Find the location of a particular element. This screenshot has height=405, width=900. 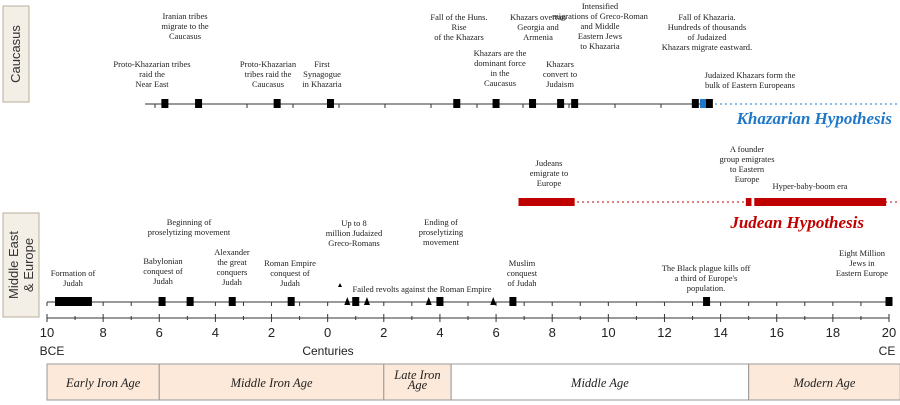

age-label: Modern Age is located at coordinates (823, 383).